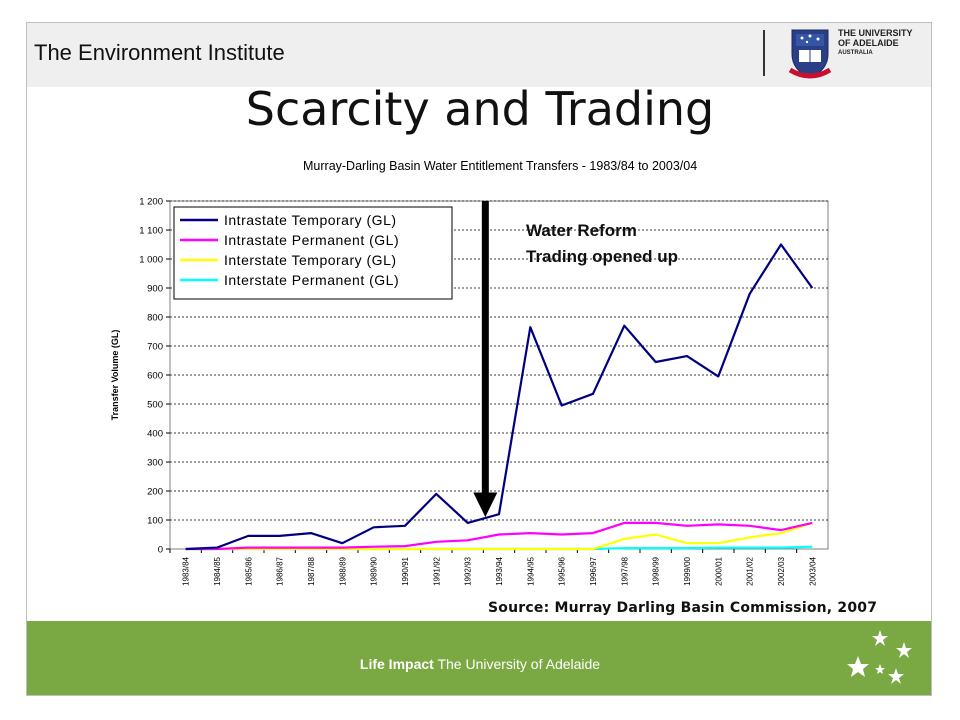 The height and width of the screenshot is (720, 960). I want to click on x-tick-label: 1994/95, so click(530, 570).